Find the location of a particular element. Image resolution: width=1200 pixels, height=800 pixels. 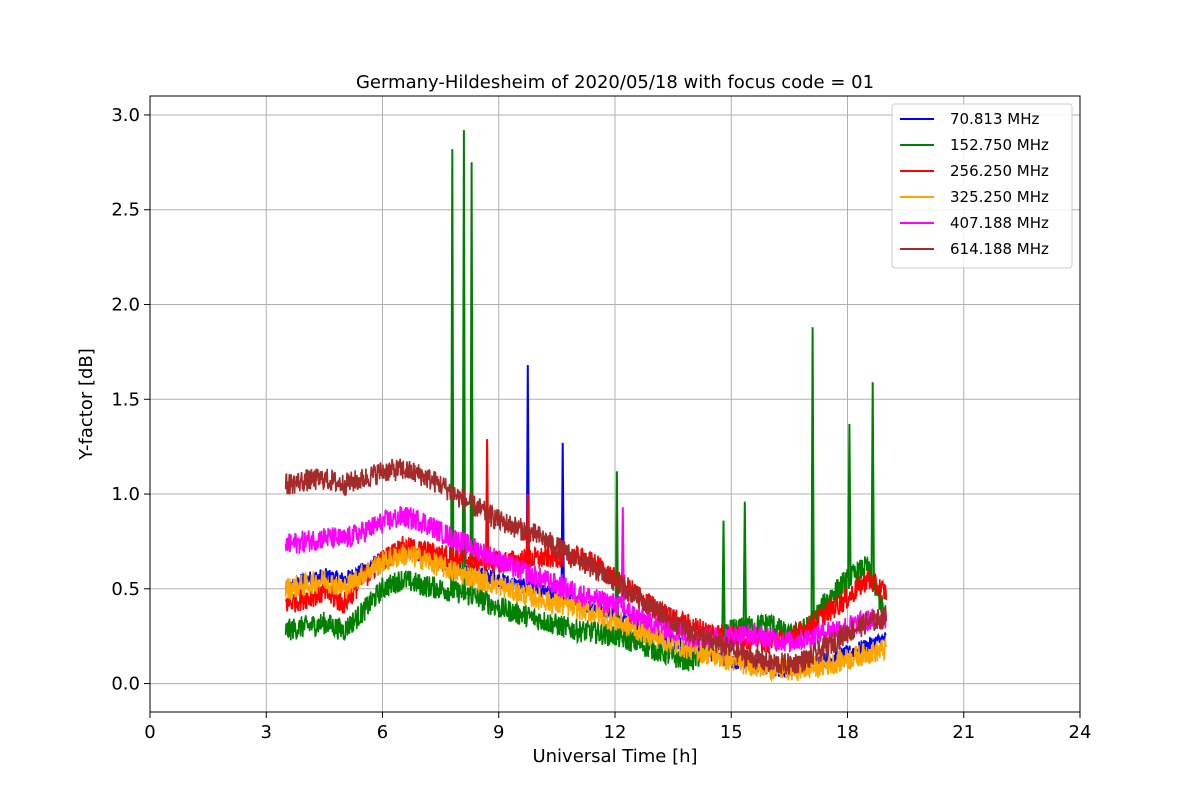

x-tick-label: 0 is located at coordinates (149, 732).